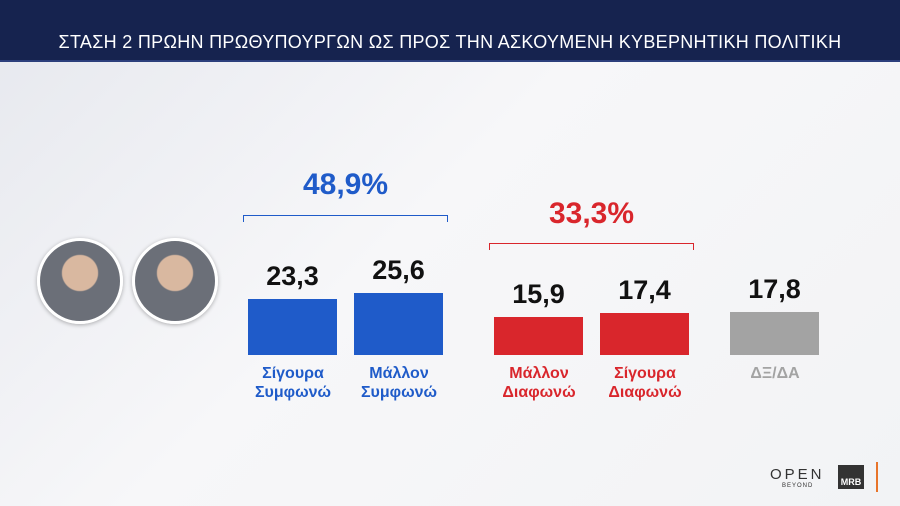 The image size is (900, 506). Describe the element at coordinates (644, 289) in the screenshot. I see `value-label: 17,4` at that location.